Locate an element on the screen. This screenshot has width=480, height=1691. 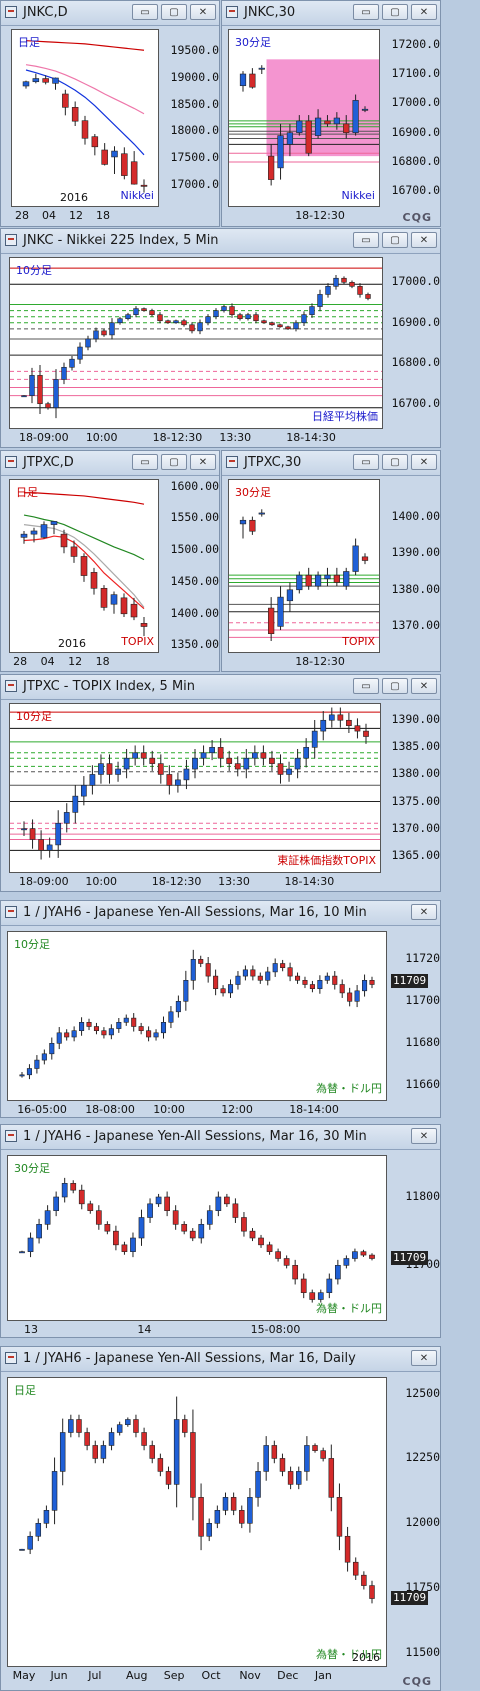
y-tick-label: 1390.00 is located at coordinates (415, 719).